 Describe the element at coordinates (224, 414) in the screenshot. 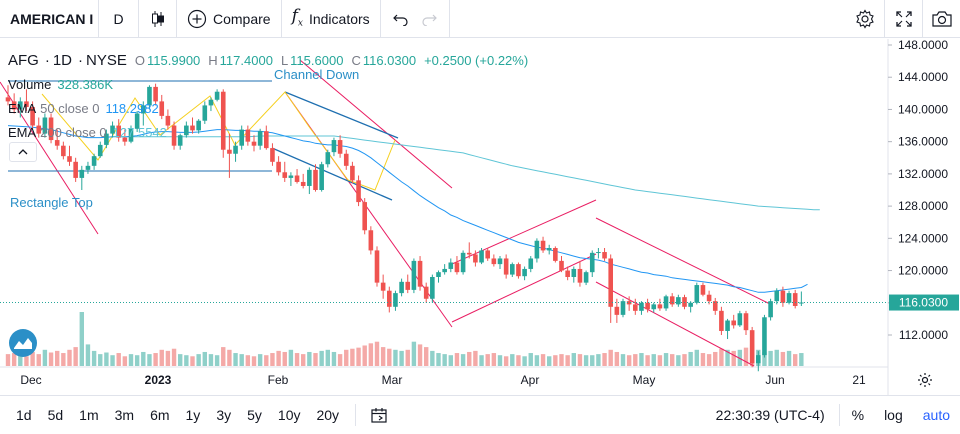

I see `range-button-3y: 3y` at that location.